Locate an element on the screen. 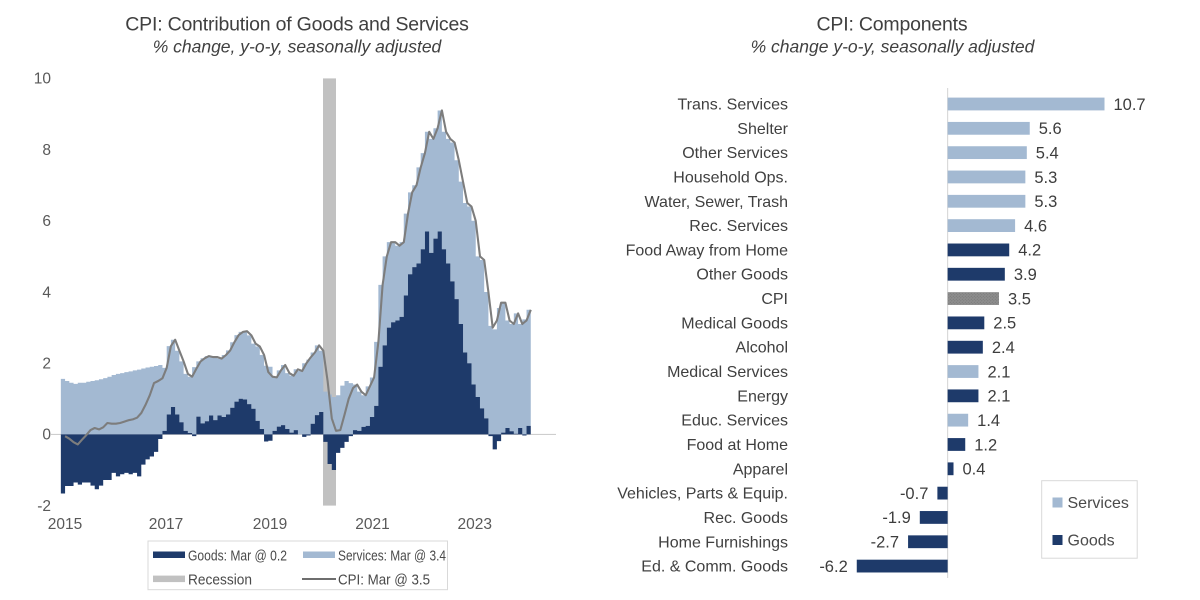  svg-text: Goods: Mar @ 0.2 is located at coordinates (237, 556).